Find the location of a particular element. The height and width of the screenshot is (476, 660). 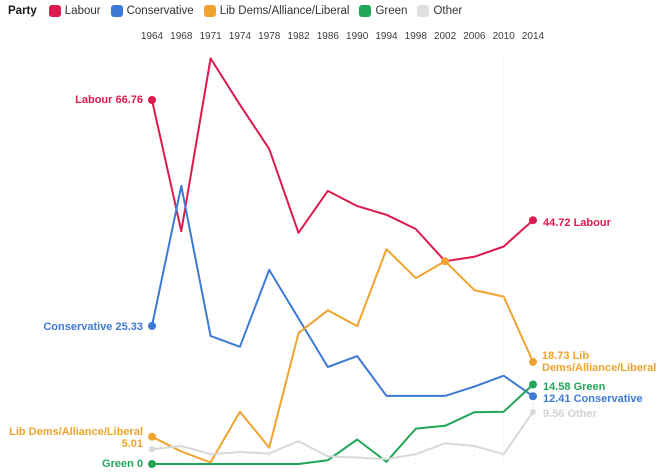

libdem-swatch-icon is located at coordinates (209, 11).